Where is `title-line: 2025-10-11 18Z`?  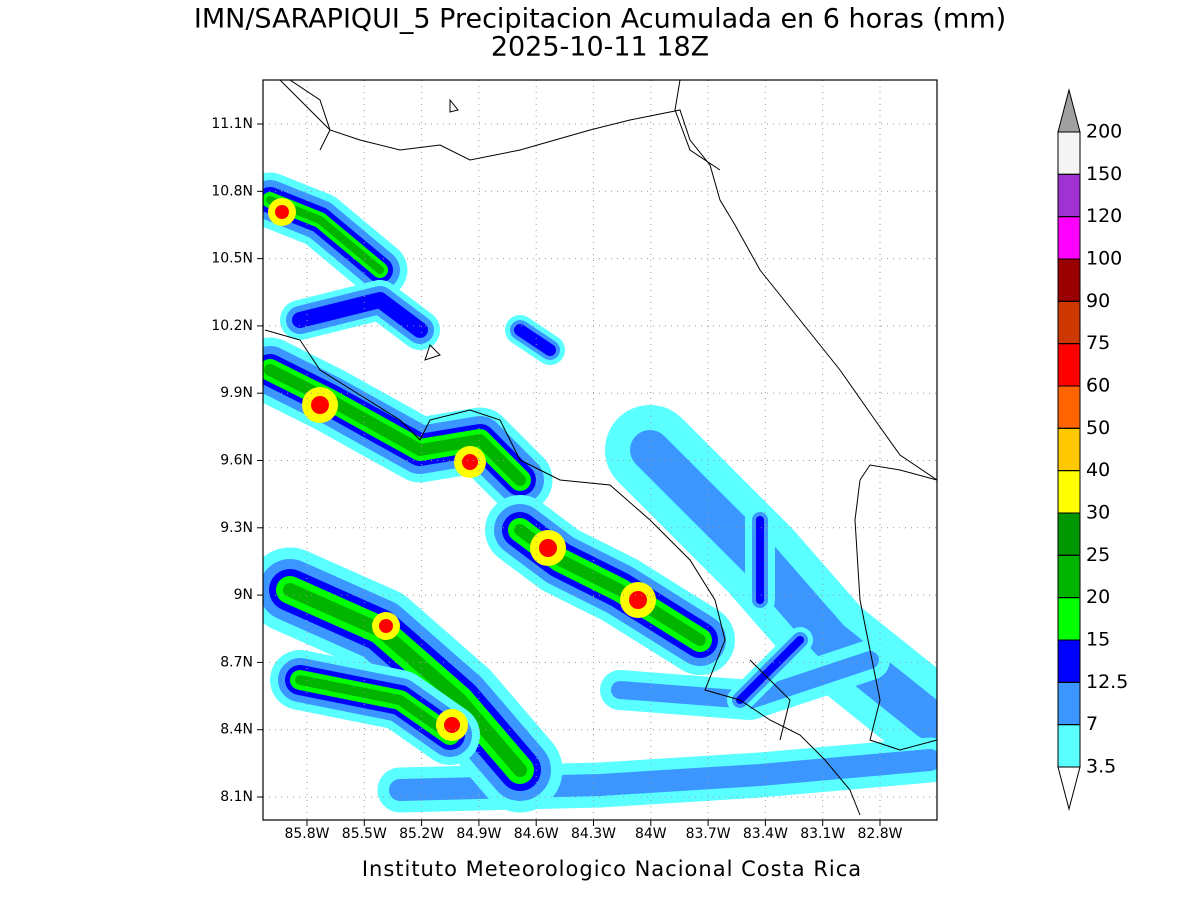
title-line: 2025-10-11 18Z is located at coordinates (600, 47).